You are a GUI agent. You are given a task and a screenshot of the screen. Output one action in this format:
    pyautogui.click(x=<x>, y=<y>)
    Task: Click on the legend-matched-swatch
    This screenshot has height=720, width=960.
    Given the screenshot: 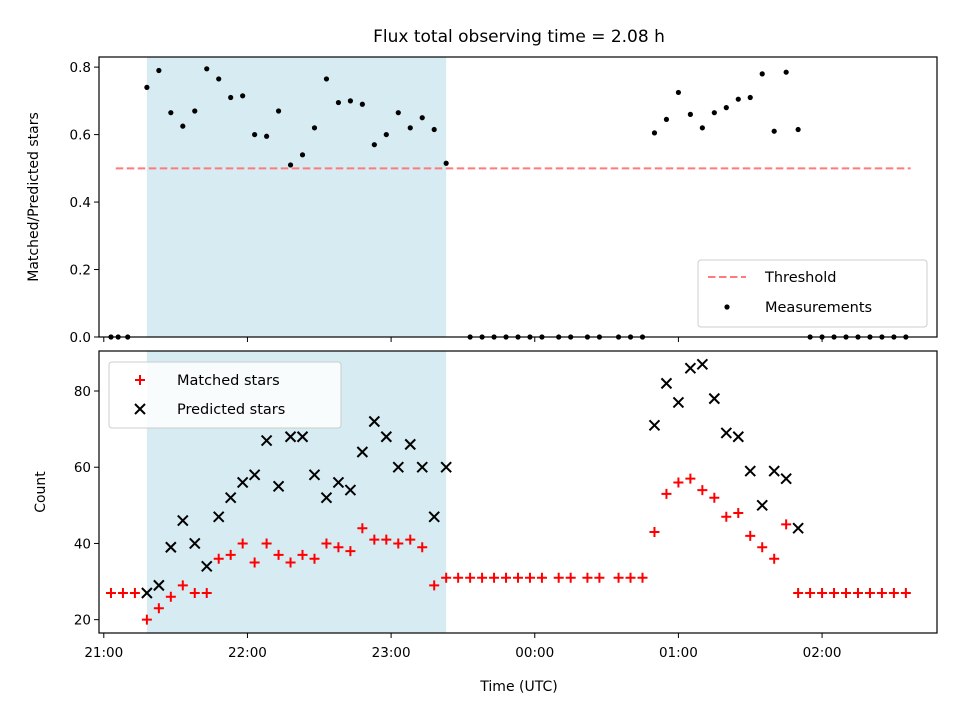 What is the action you would take?
    pyautogui.click(x=140, y=380)
    